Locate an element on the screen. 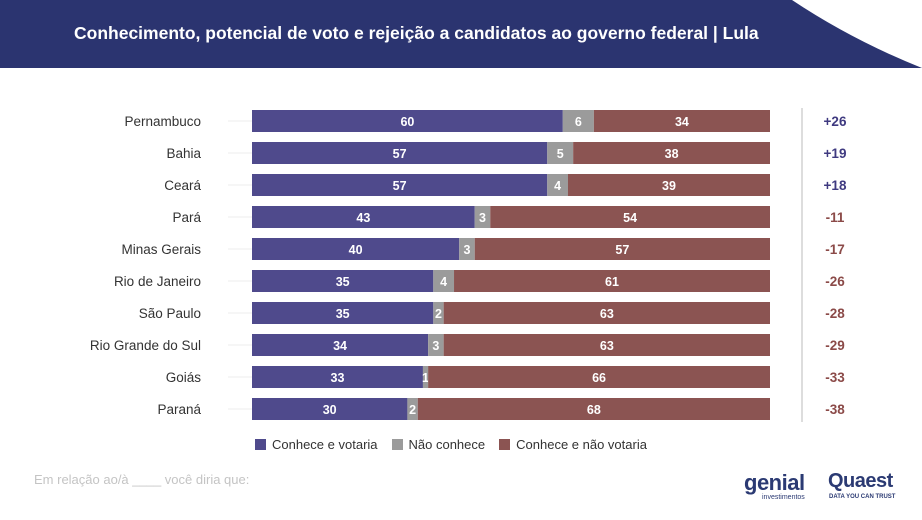  data-label-conhece-votaria: 43 is located at coordinates (363, 218).